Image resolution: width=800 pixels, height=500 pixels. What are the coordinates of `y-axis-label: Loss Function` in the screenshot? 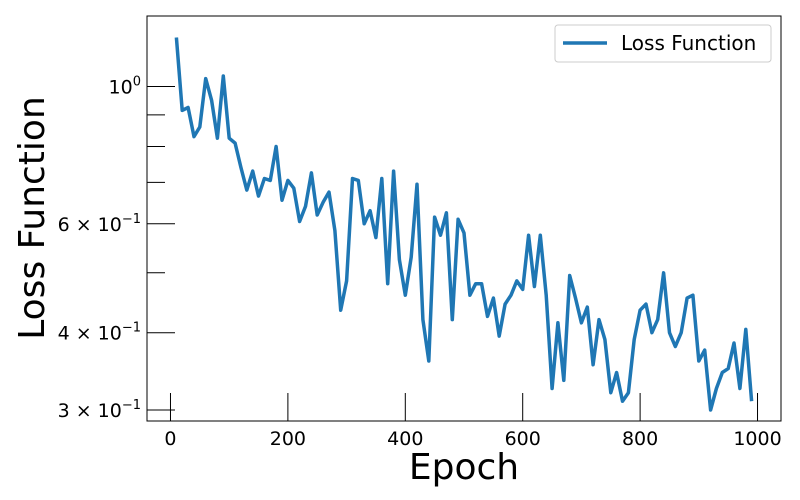 It's located at (32, 218).